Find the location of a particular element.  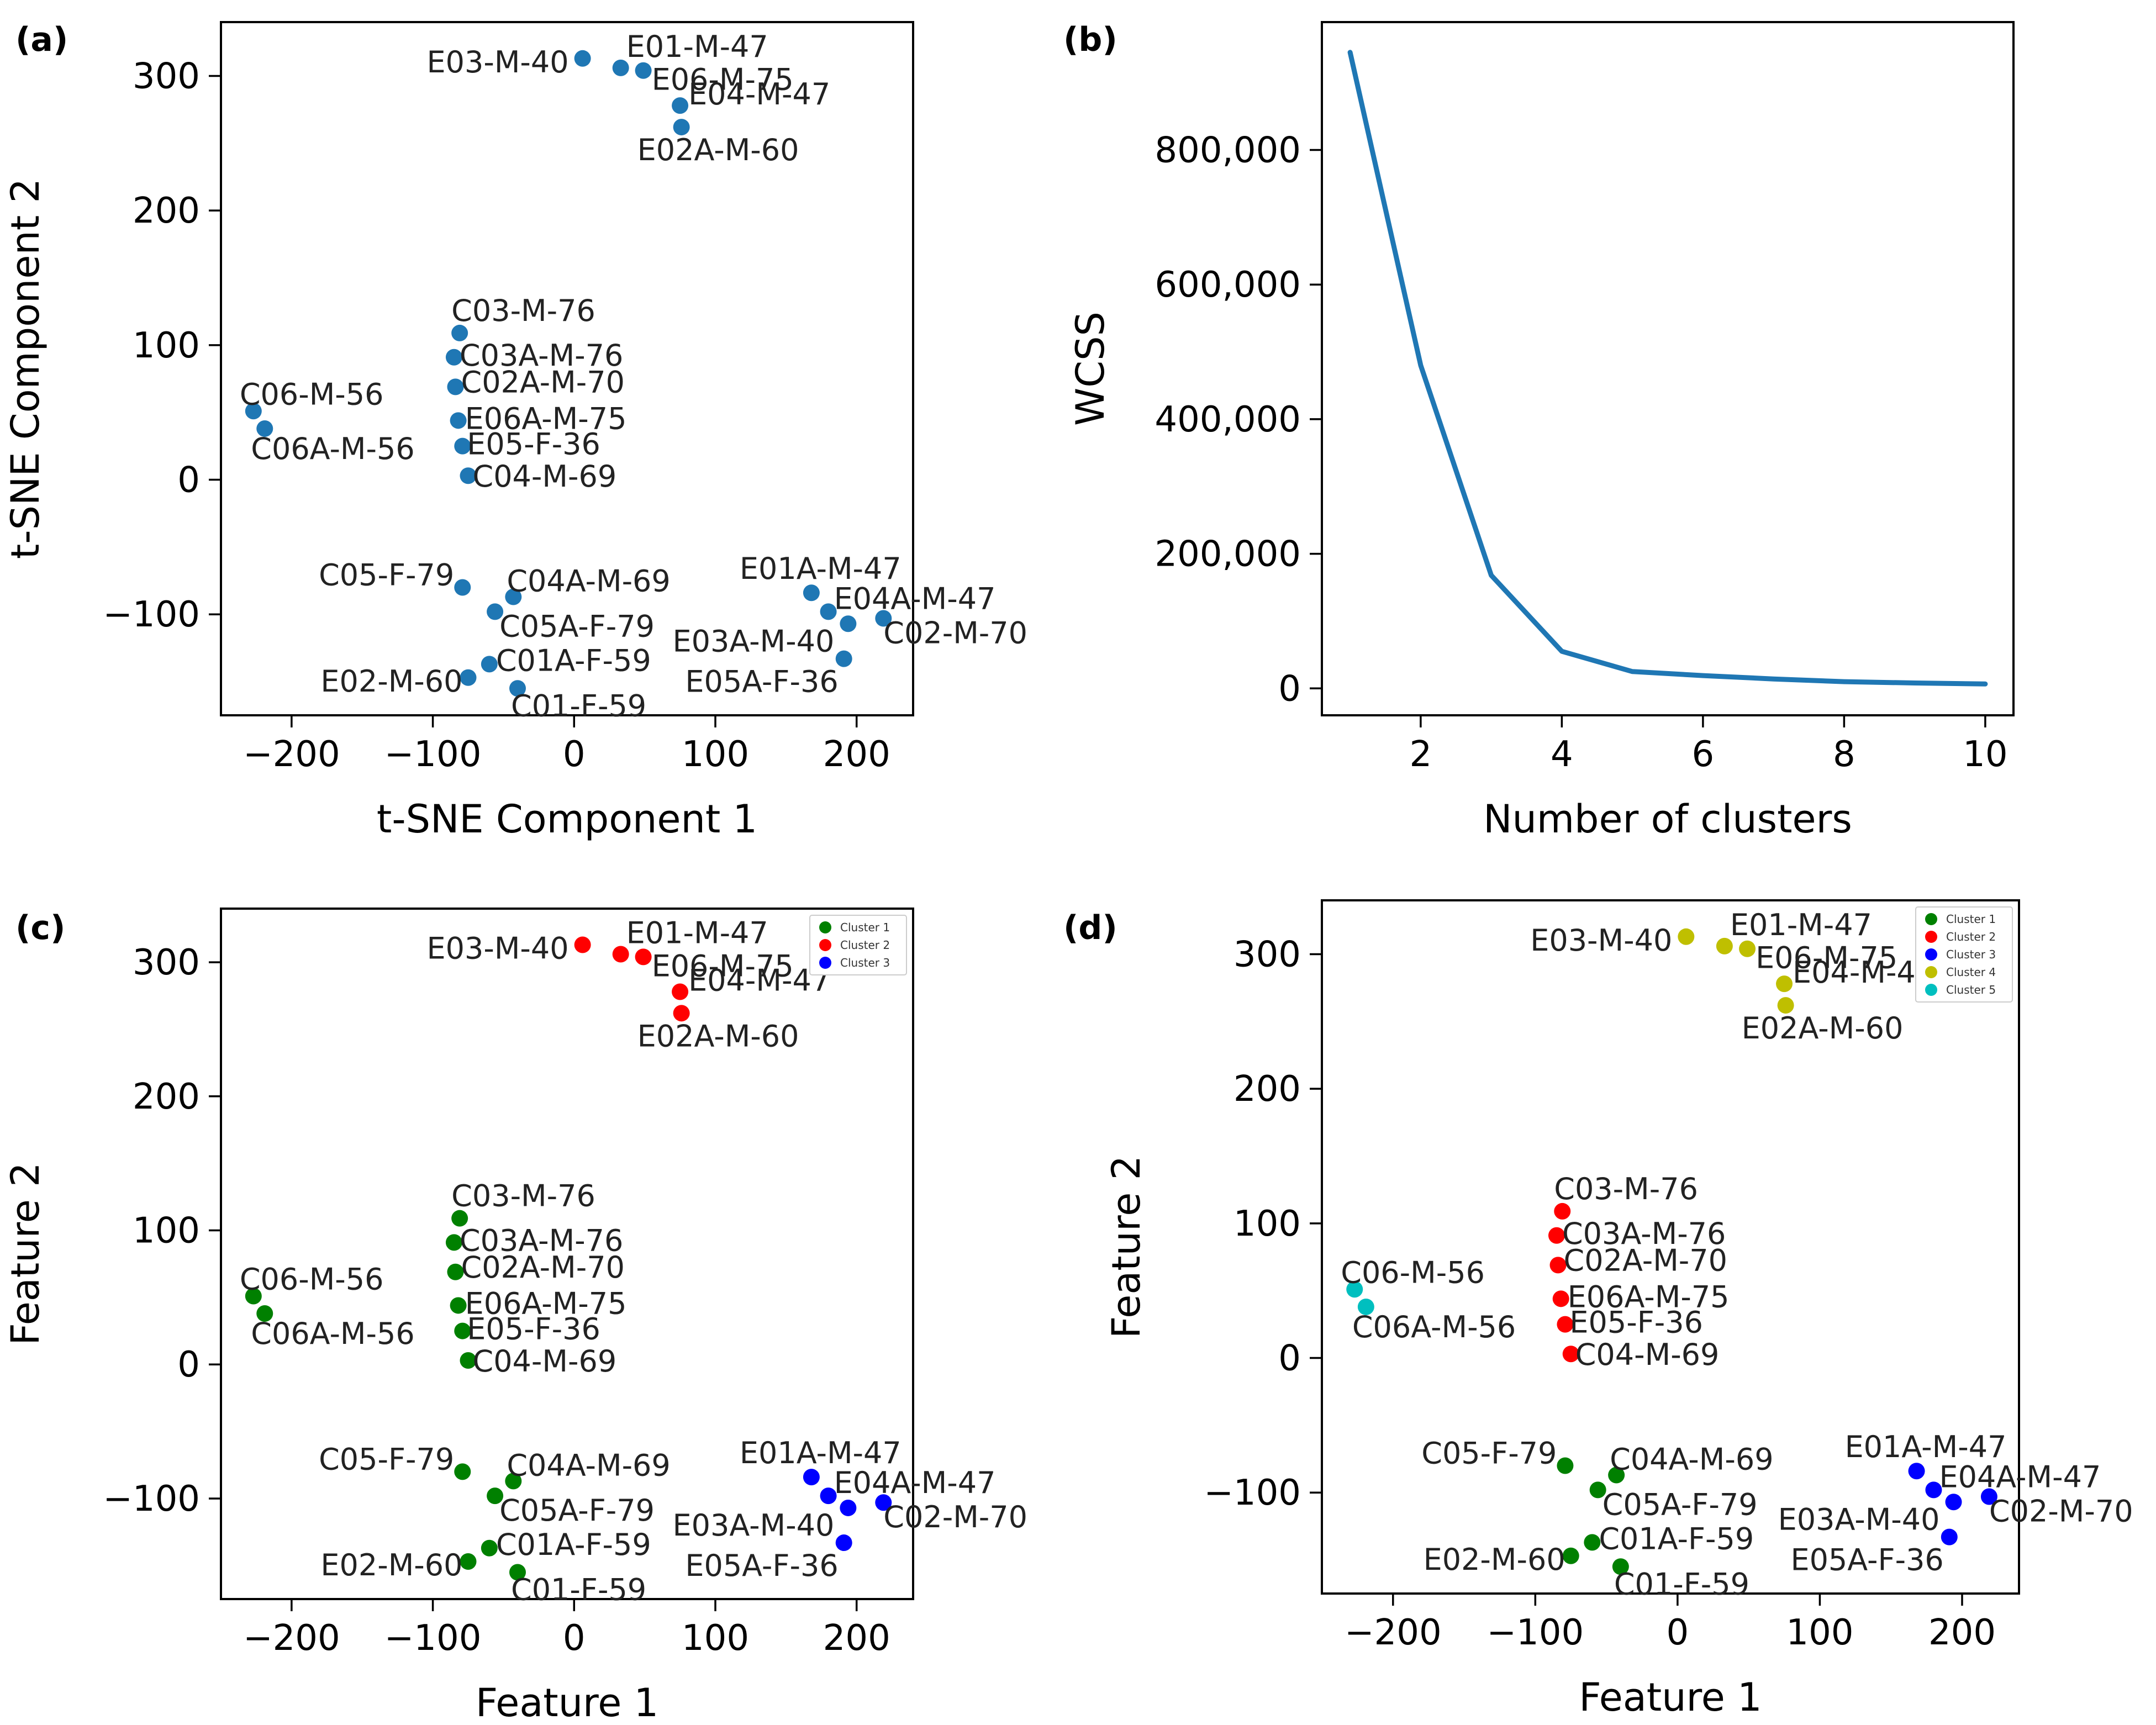

point-label: C05-F-79 is located at coordinates (386, 1459).